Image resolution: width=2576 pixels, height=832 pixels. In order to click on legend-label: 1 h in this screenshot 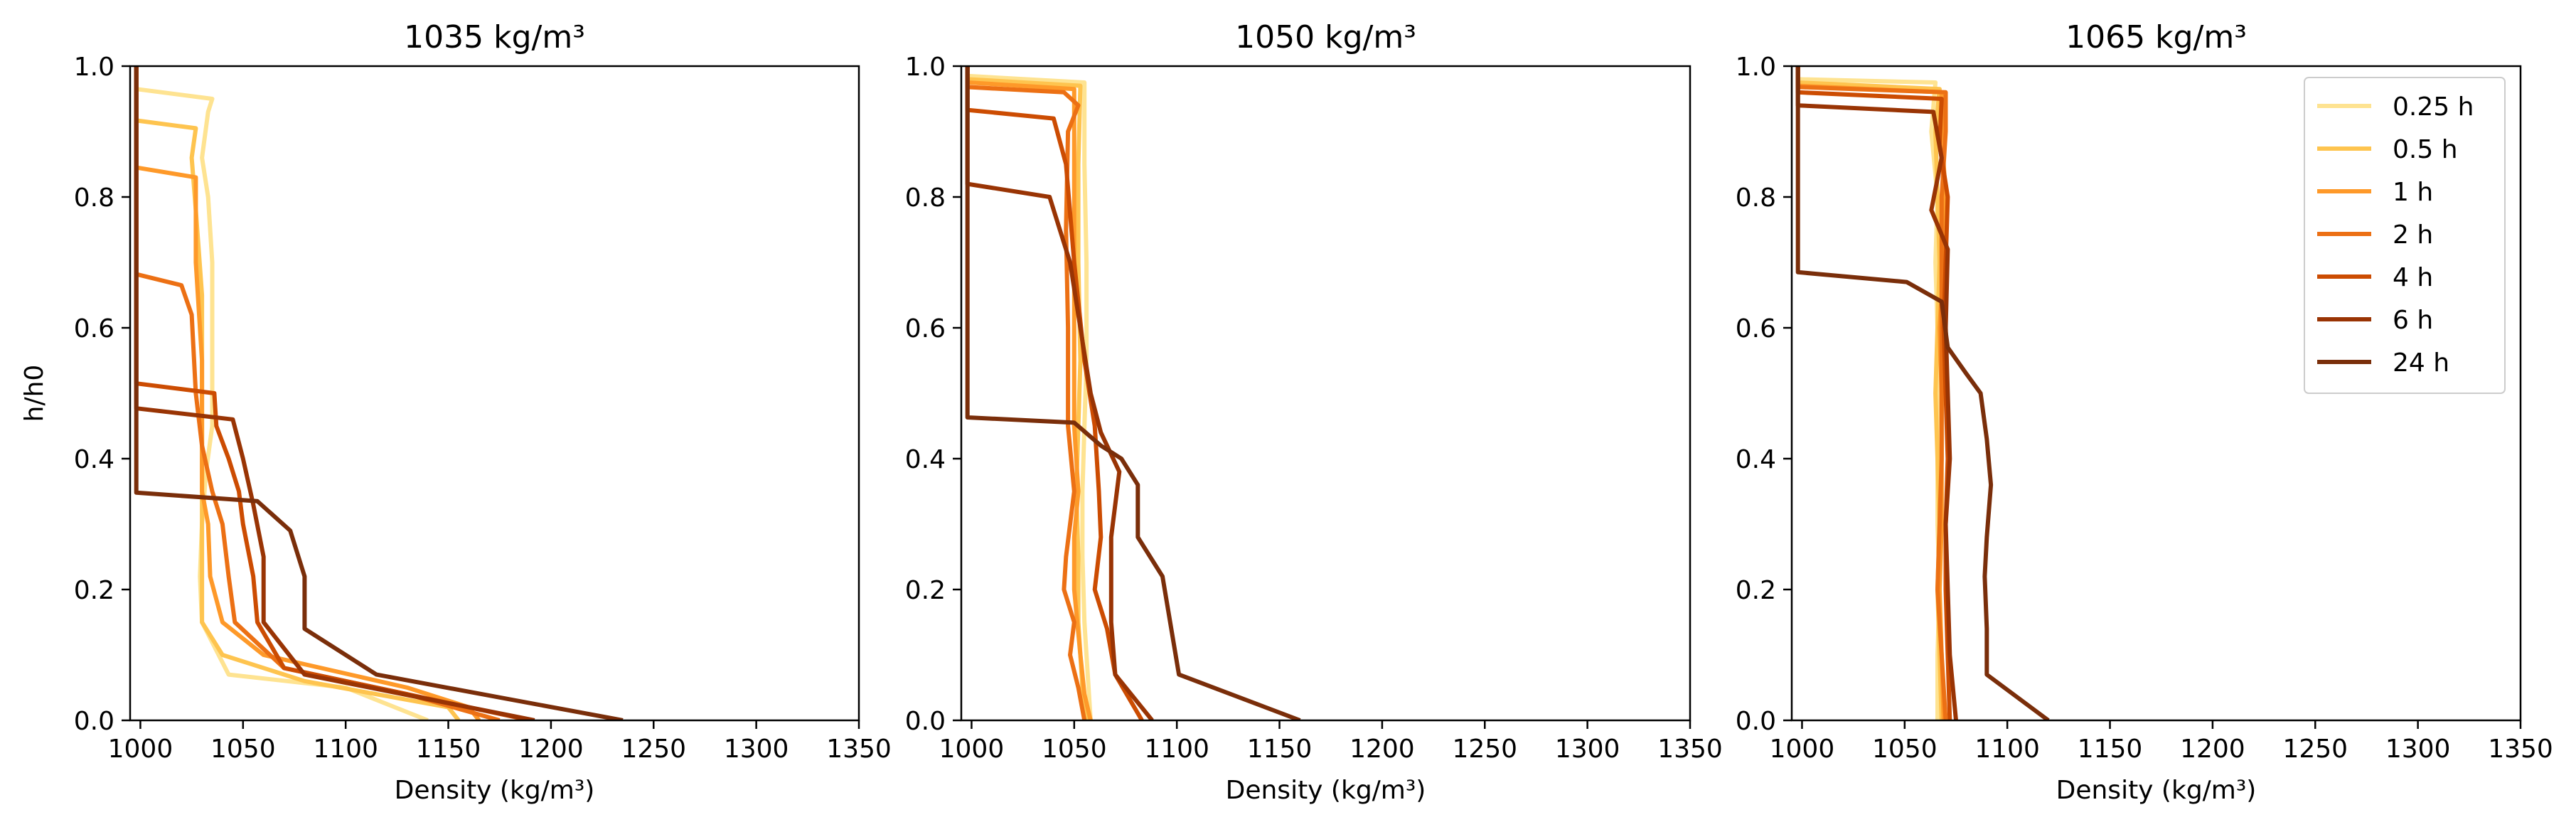, I will do `click(2413, 192)`.